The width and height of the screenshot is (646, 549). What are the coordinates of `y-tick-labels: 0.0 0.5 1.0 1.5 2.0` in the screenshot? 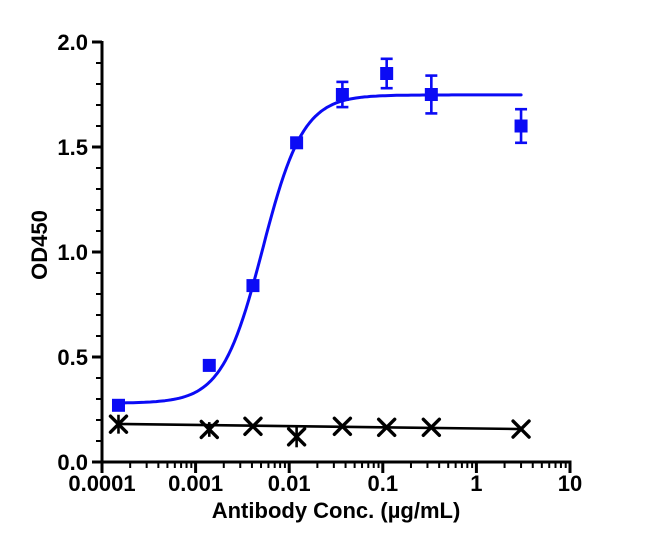 It's located at (72, 252).